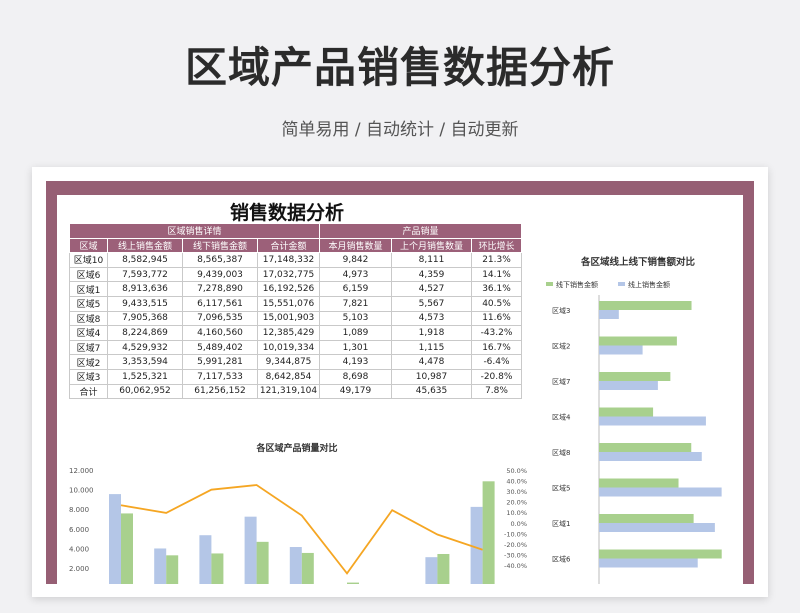 The image size is (800, 613). I want to click on table-cell: 17,032,775, so click(288, 274).